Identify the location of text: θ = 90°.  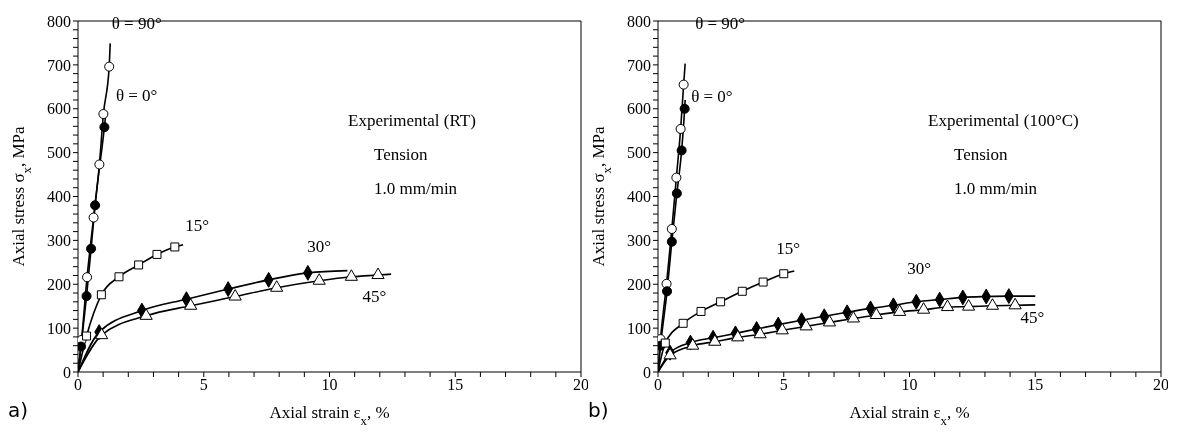
(720, 24).